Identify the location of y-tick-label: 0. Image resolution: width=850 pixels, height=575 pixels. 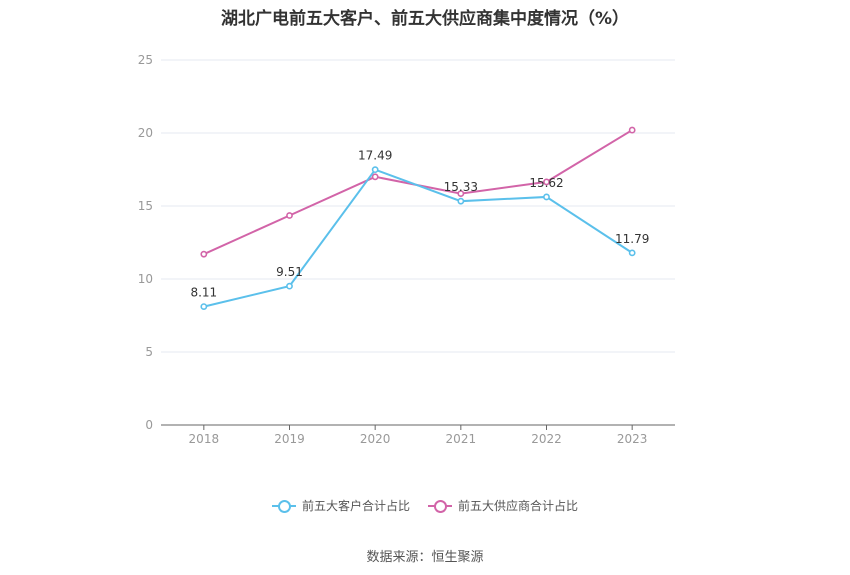
(149, 425).